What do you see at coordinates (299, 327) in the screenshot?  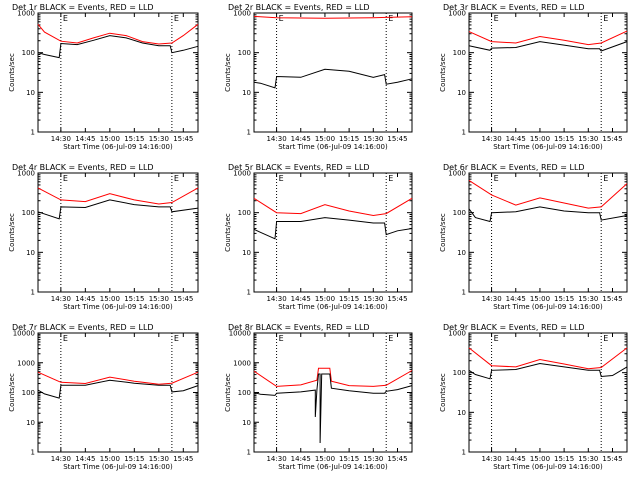 I see `chart-title: Det 8r BLACK = Events, RED = LLD` at bounding box center [299, 327].